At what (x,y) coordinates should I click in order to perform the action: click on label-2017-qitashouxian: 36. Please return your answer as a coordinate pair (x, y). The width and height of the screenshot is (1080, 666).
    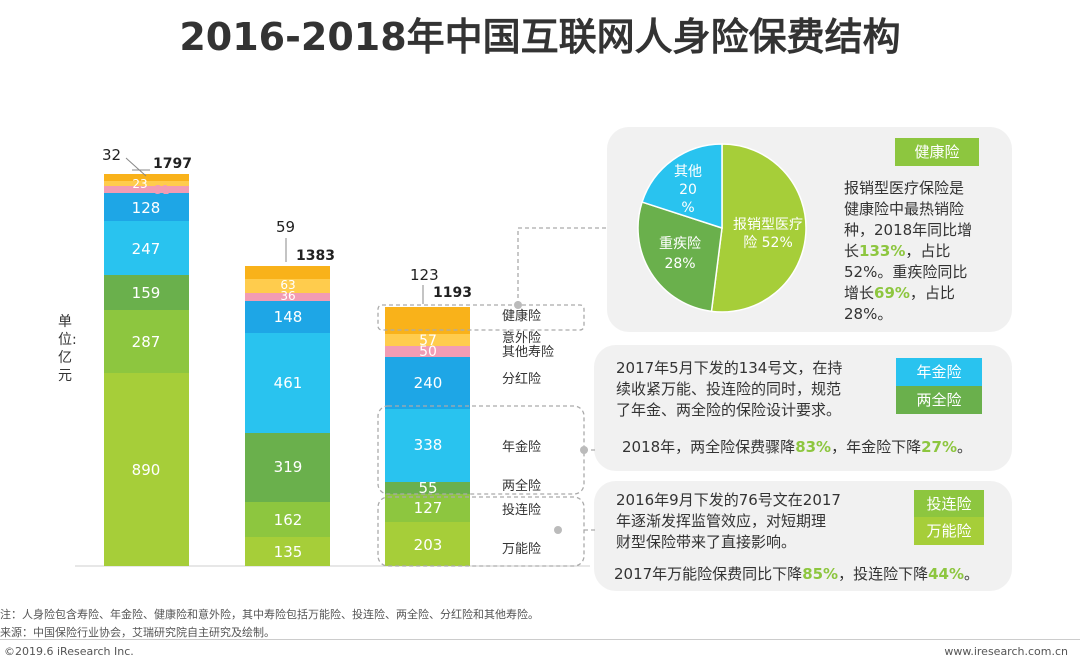
    Looking at the image, I should click on (287, 296).